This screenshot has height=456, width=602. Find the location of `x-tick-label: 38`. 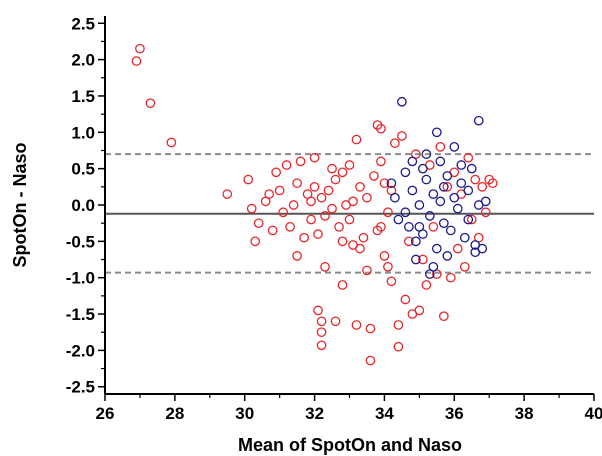

x-tick-label: 38 is located at coordinates (524, 413).